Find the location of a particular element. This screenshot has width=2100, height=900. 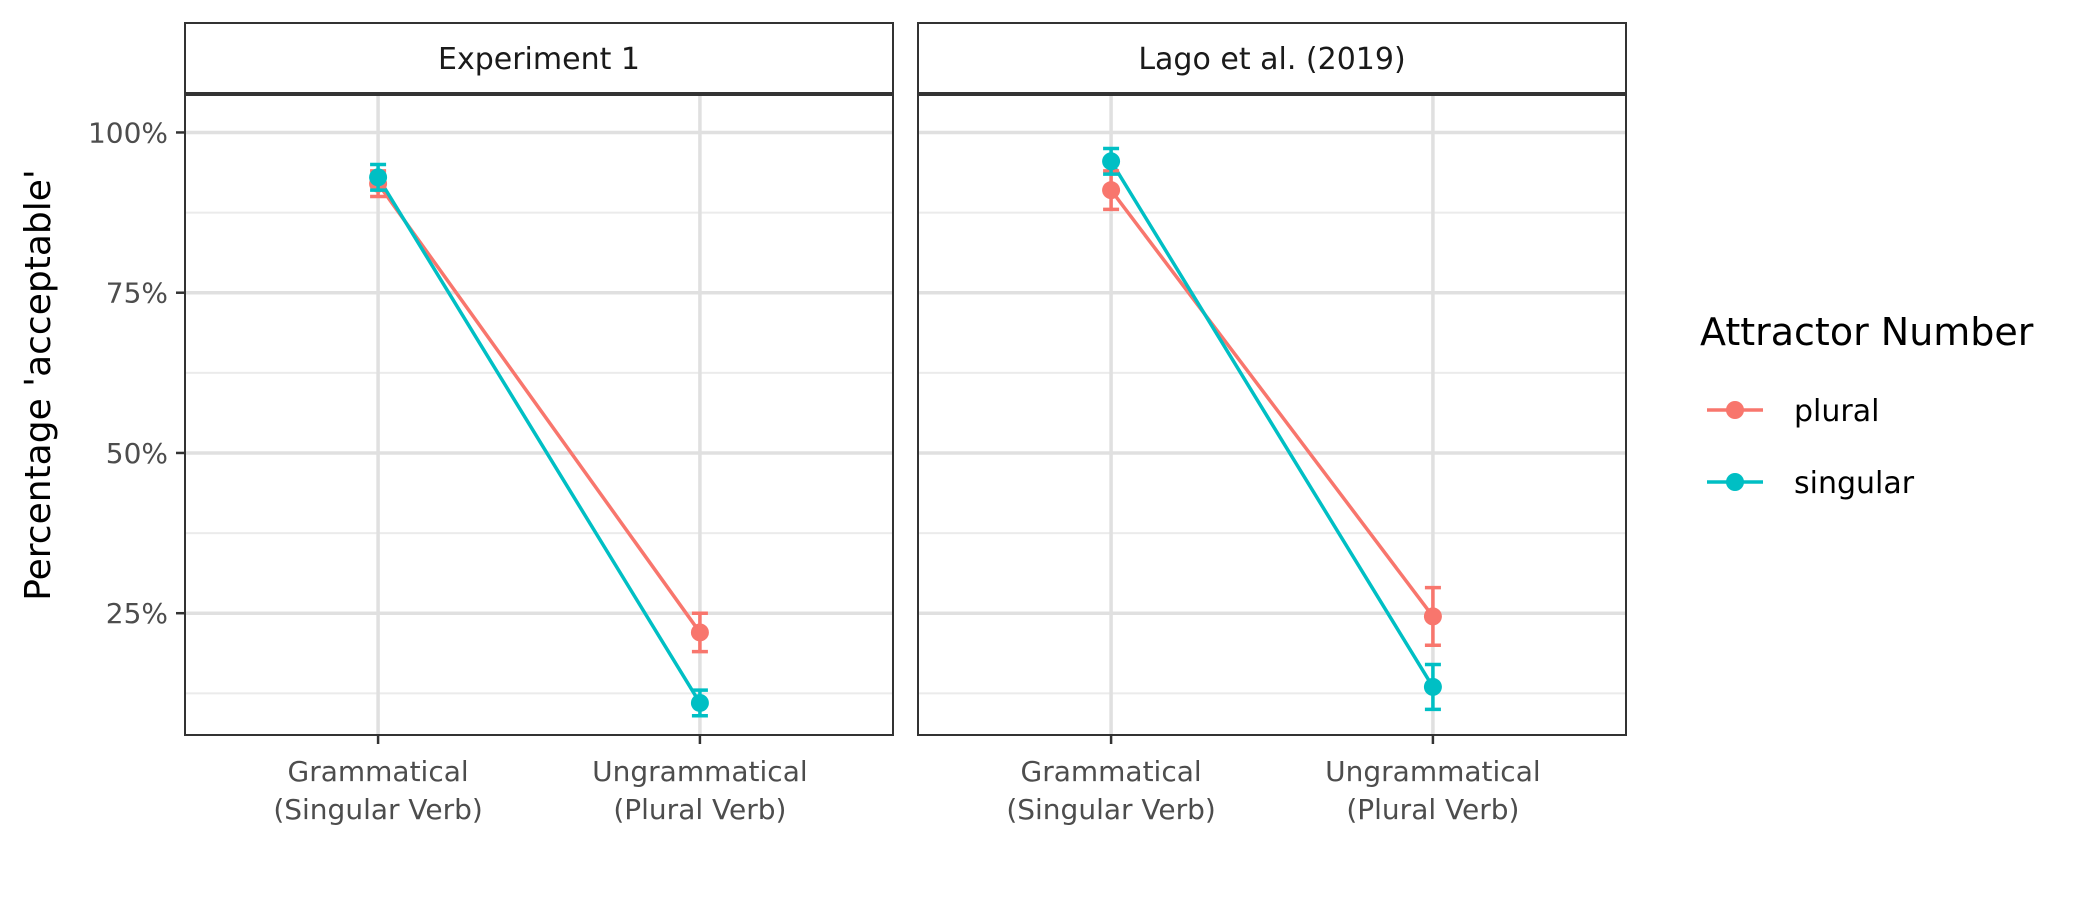

legend-label-plural: plural is located at coordinates (1836, 411).